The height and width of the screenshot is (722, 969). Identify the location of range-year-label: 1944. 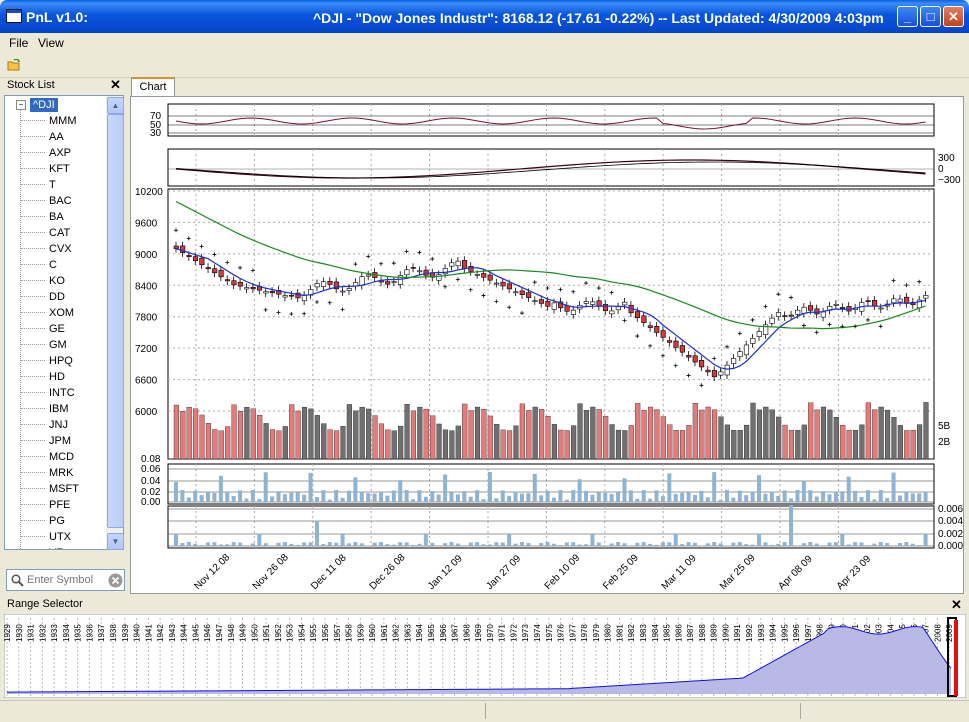
(184, 633).